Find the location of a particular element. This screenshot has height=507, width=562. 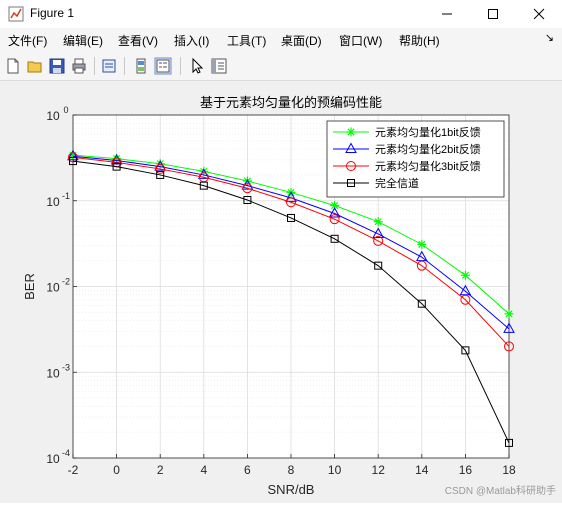

y-tick-exponent: -1 is located at coordinates (66, 196).